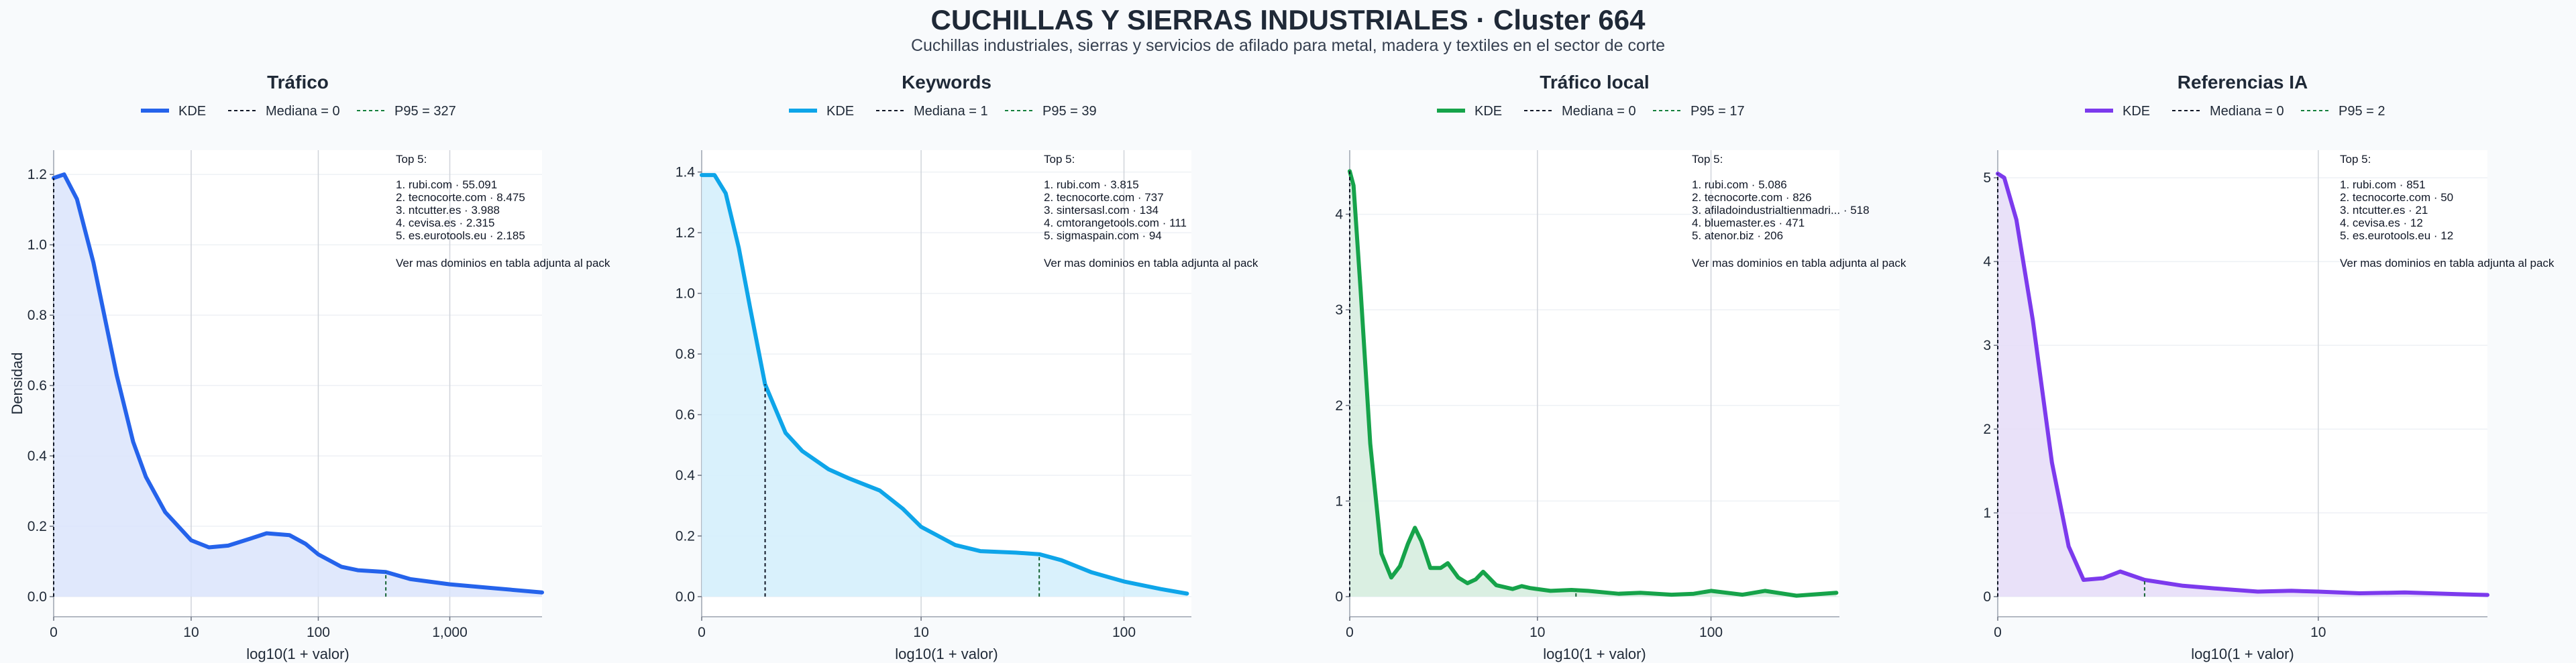 This screenshot has height=663, width=2576. I want to click on legend: KDE Mediana = 1 P95 = 39, so click(943, 112).